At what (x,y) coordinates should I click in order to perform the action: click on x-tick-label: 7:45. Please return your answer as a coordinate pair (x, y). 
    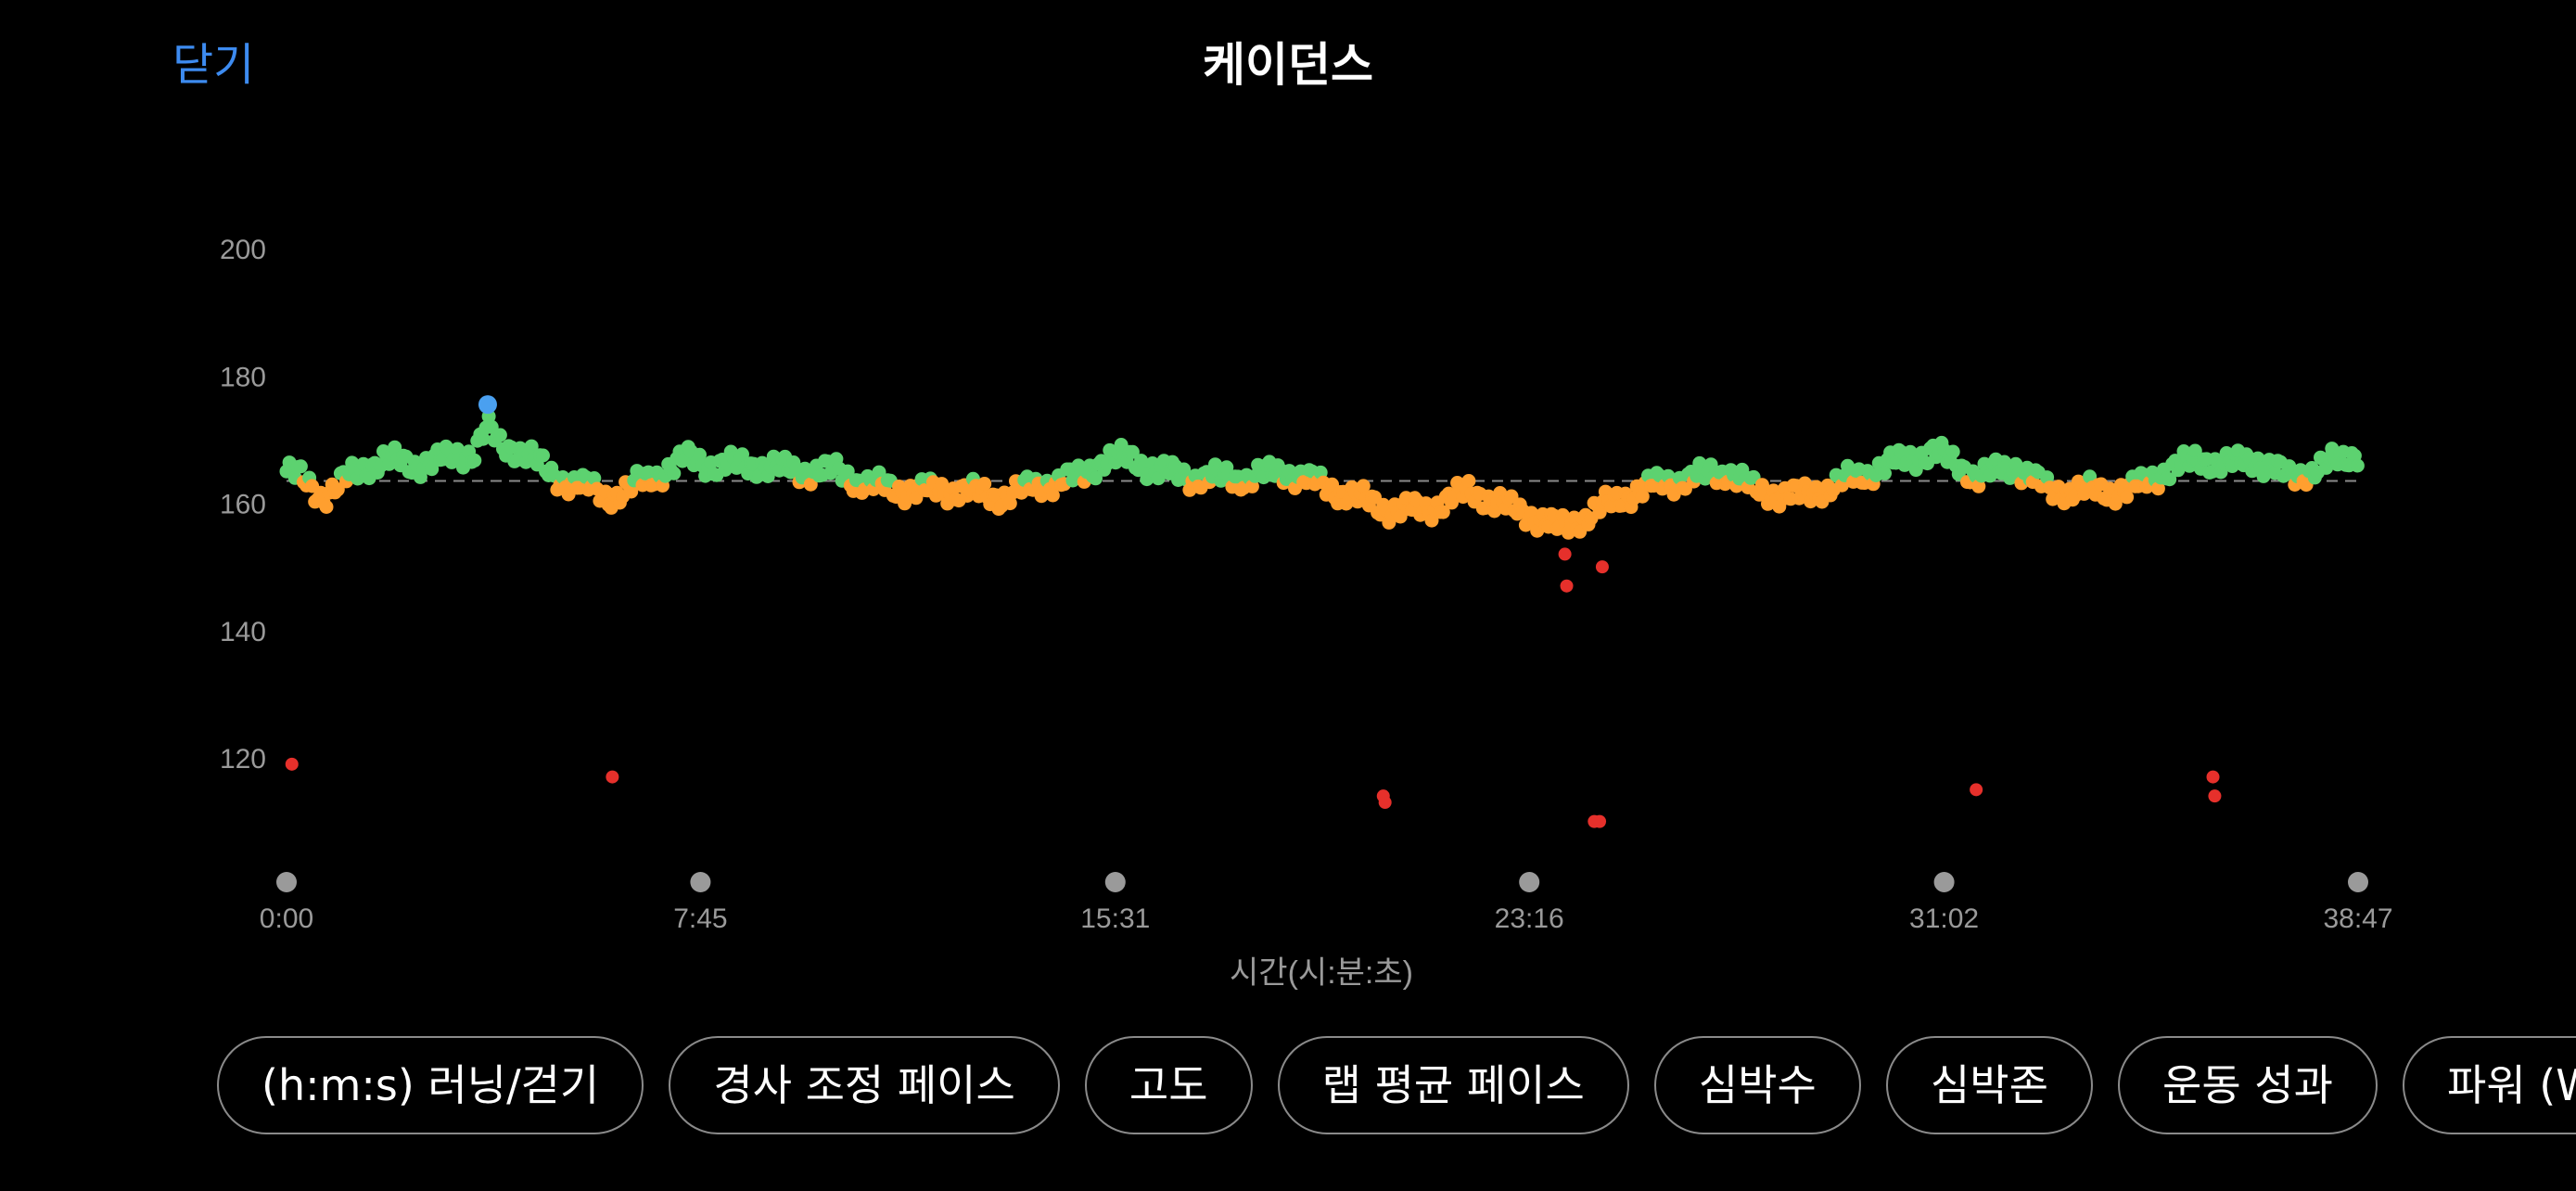
    Looking at the image, I should click on (700, 918).